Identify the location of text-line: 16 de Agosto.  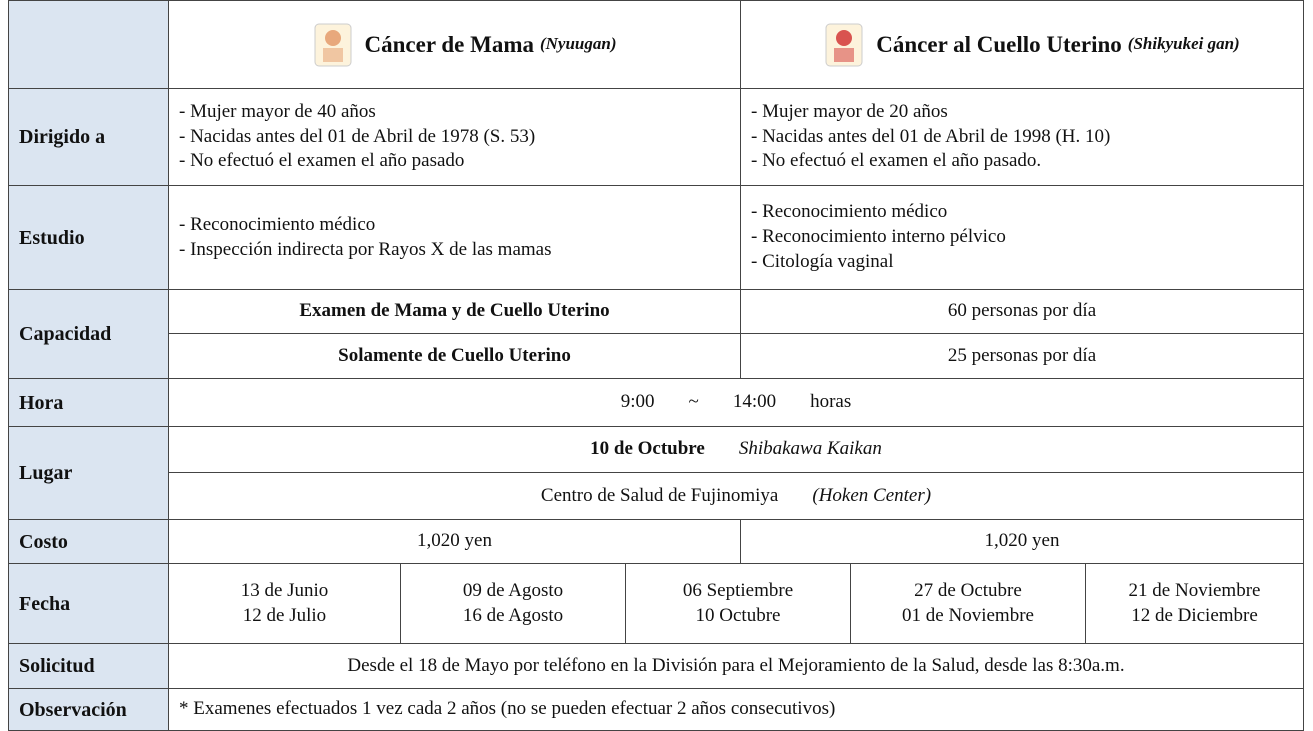
(513, 616).